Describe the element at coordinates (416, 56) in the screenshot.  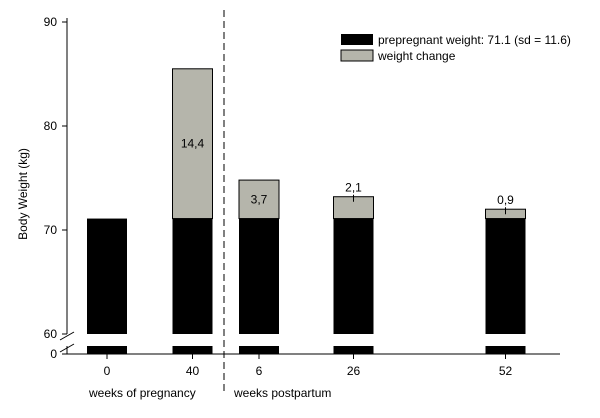
I see `legend-label-weight-change: weight change` at that location.